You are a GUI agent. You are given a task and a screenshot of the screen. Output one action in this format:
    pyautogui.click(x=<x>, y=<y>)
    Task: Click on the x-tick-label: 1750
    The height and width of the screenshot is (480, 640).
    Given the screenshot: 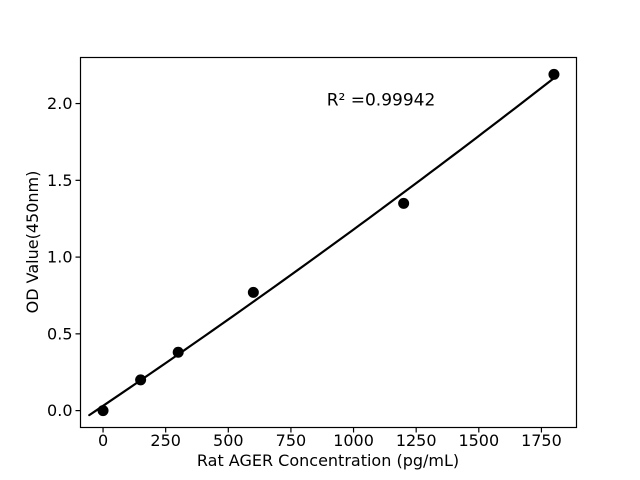 What is the action you would take?
    pyautogui.click(x=541, y=440)
    